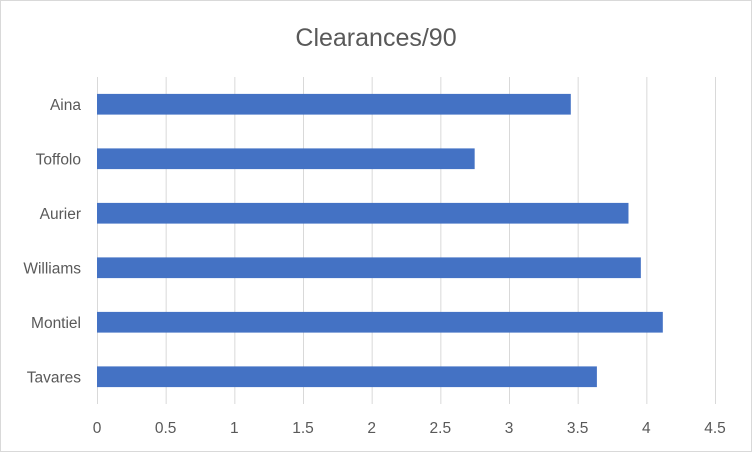 The height and width of the screenshot is (452, 752). Describe the element at coordinates (97, 428) in the screenshot. I see `x-tick-label: 0` at that location.